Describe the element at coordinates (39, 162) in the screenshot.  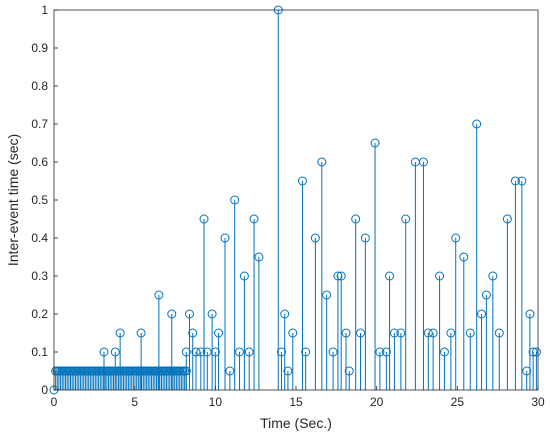
I see `y-tick-label-6: 0.6` at that location.